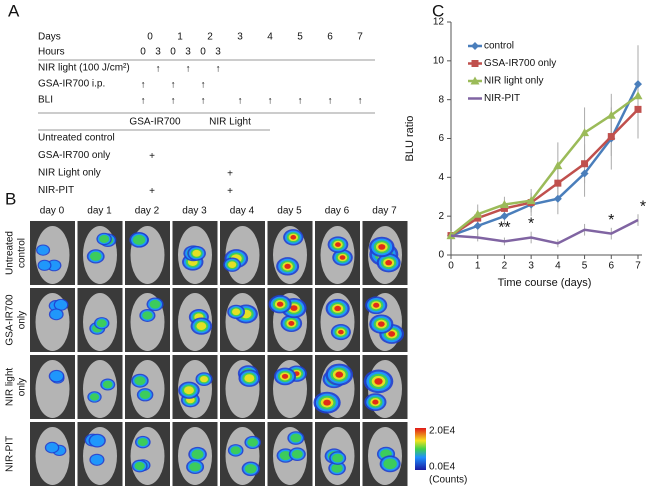 This screenshot has height=488, width=650. Describe the element at coordinates (505, 266) in the screenshot. I see `x-tick-label: 2` at that location.